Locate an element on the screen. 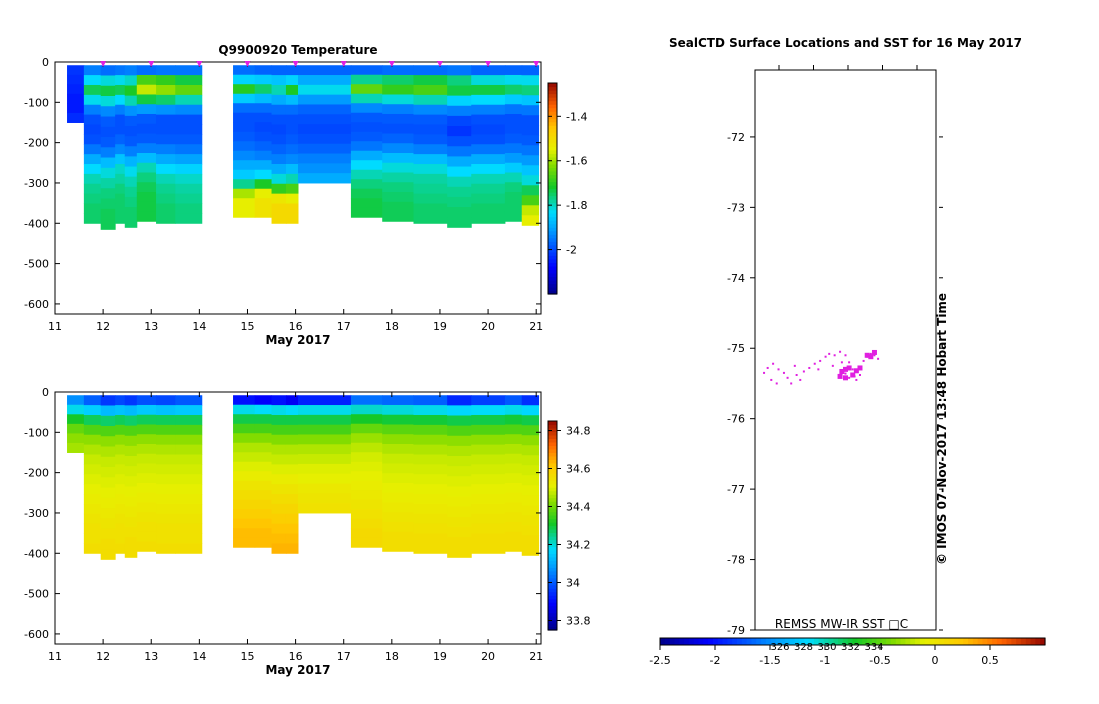  x-tick-label: 19 is located at coordinates (440, 326).